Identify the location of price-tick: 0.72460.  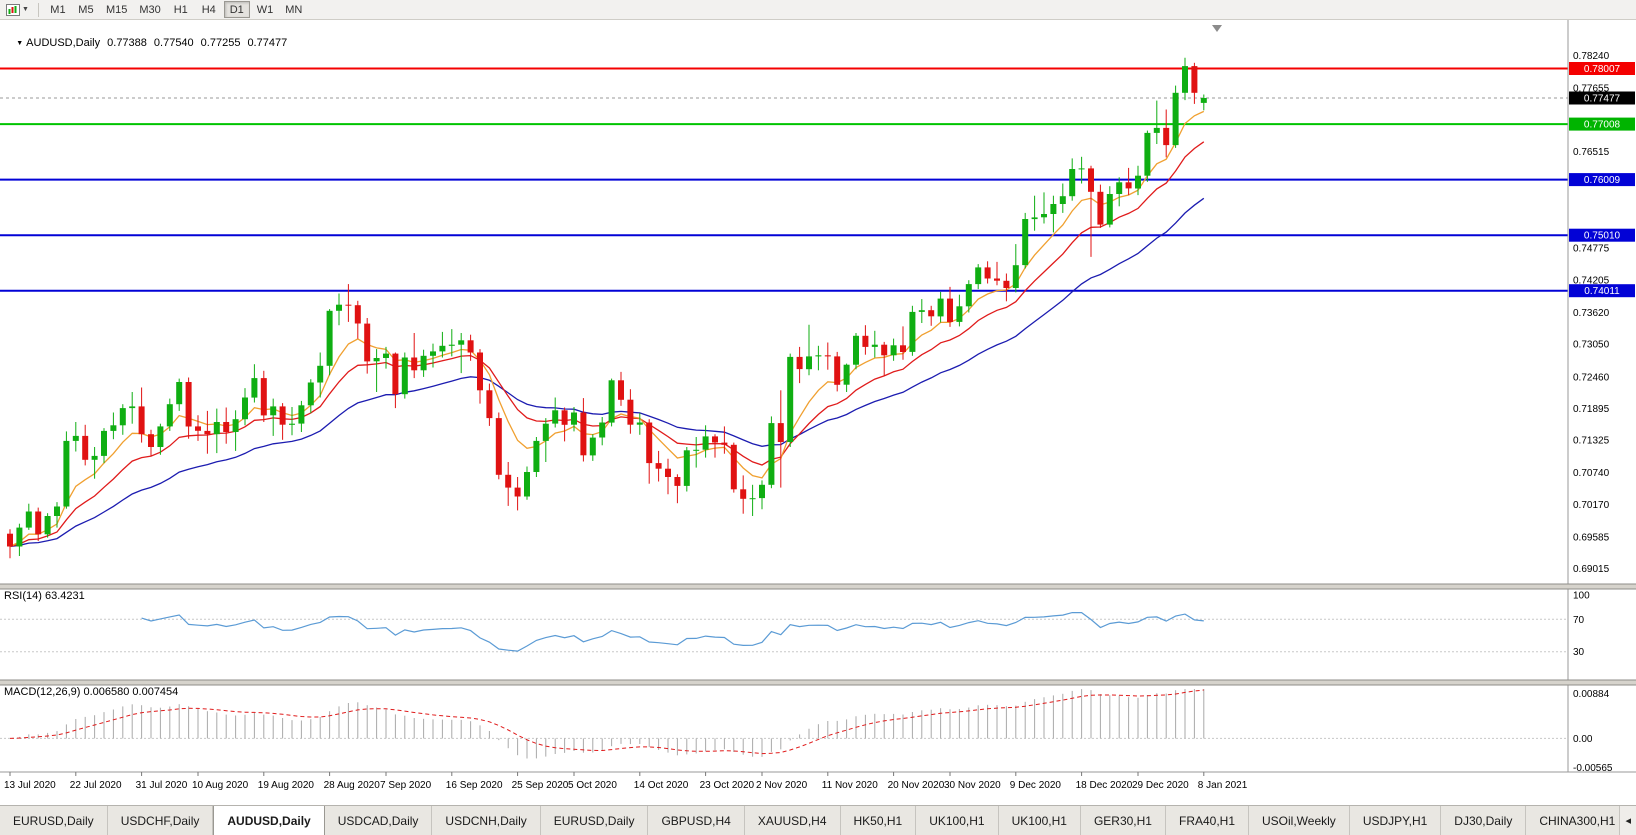
(1591, 377).